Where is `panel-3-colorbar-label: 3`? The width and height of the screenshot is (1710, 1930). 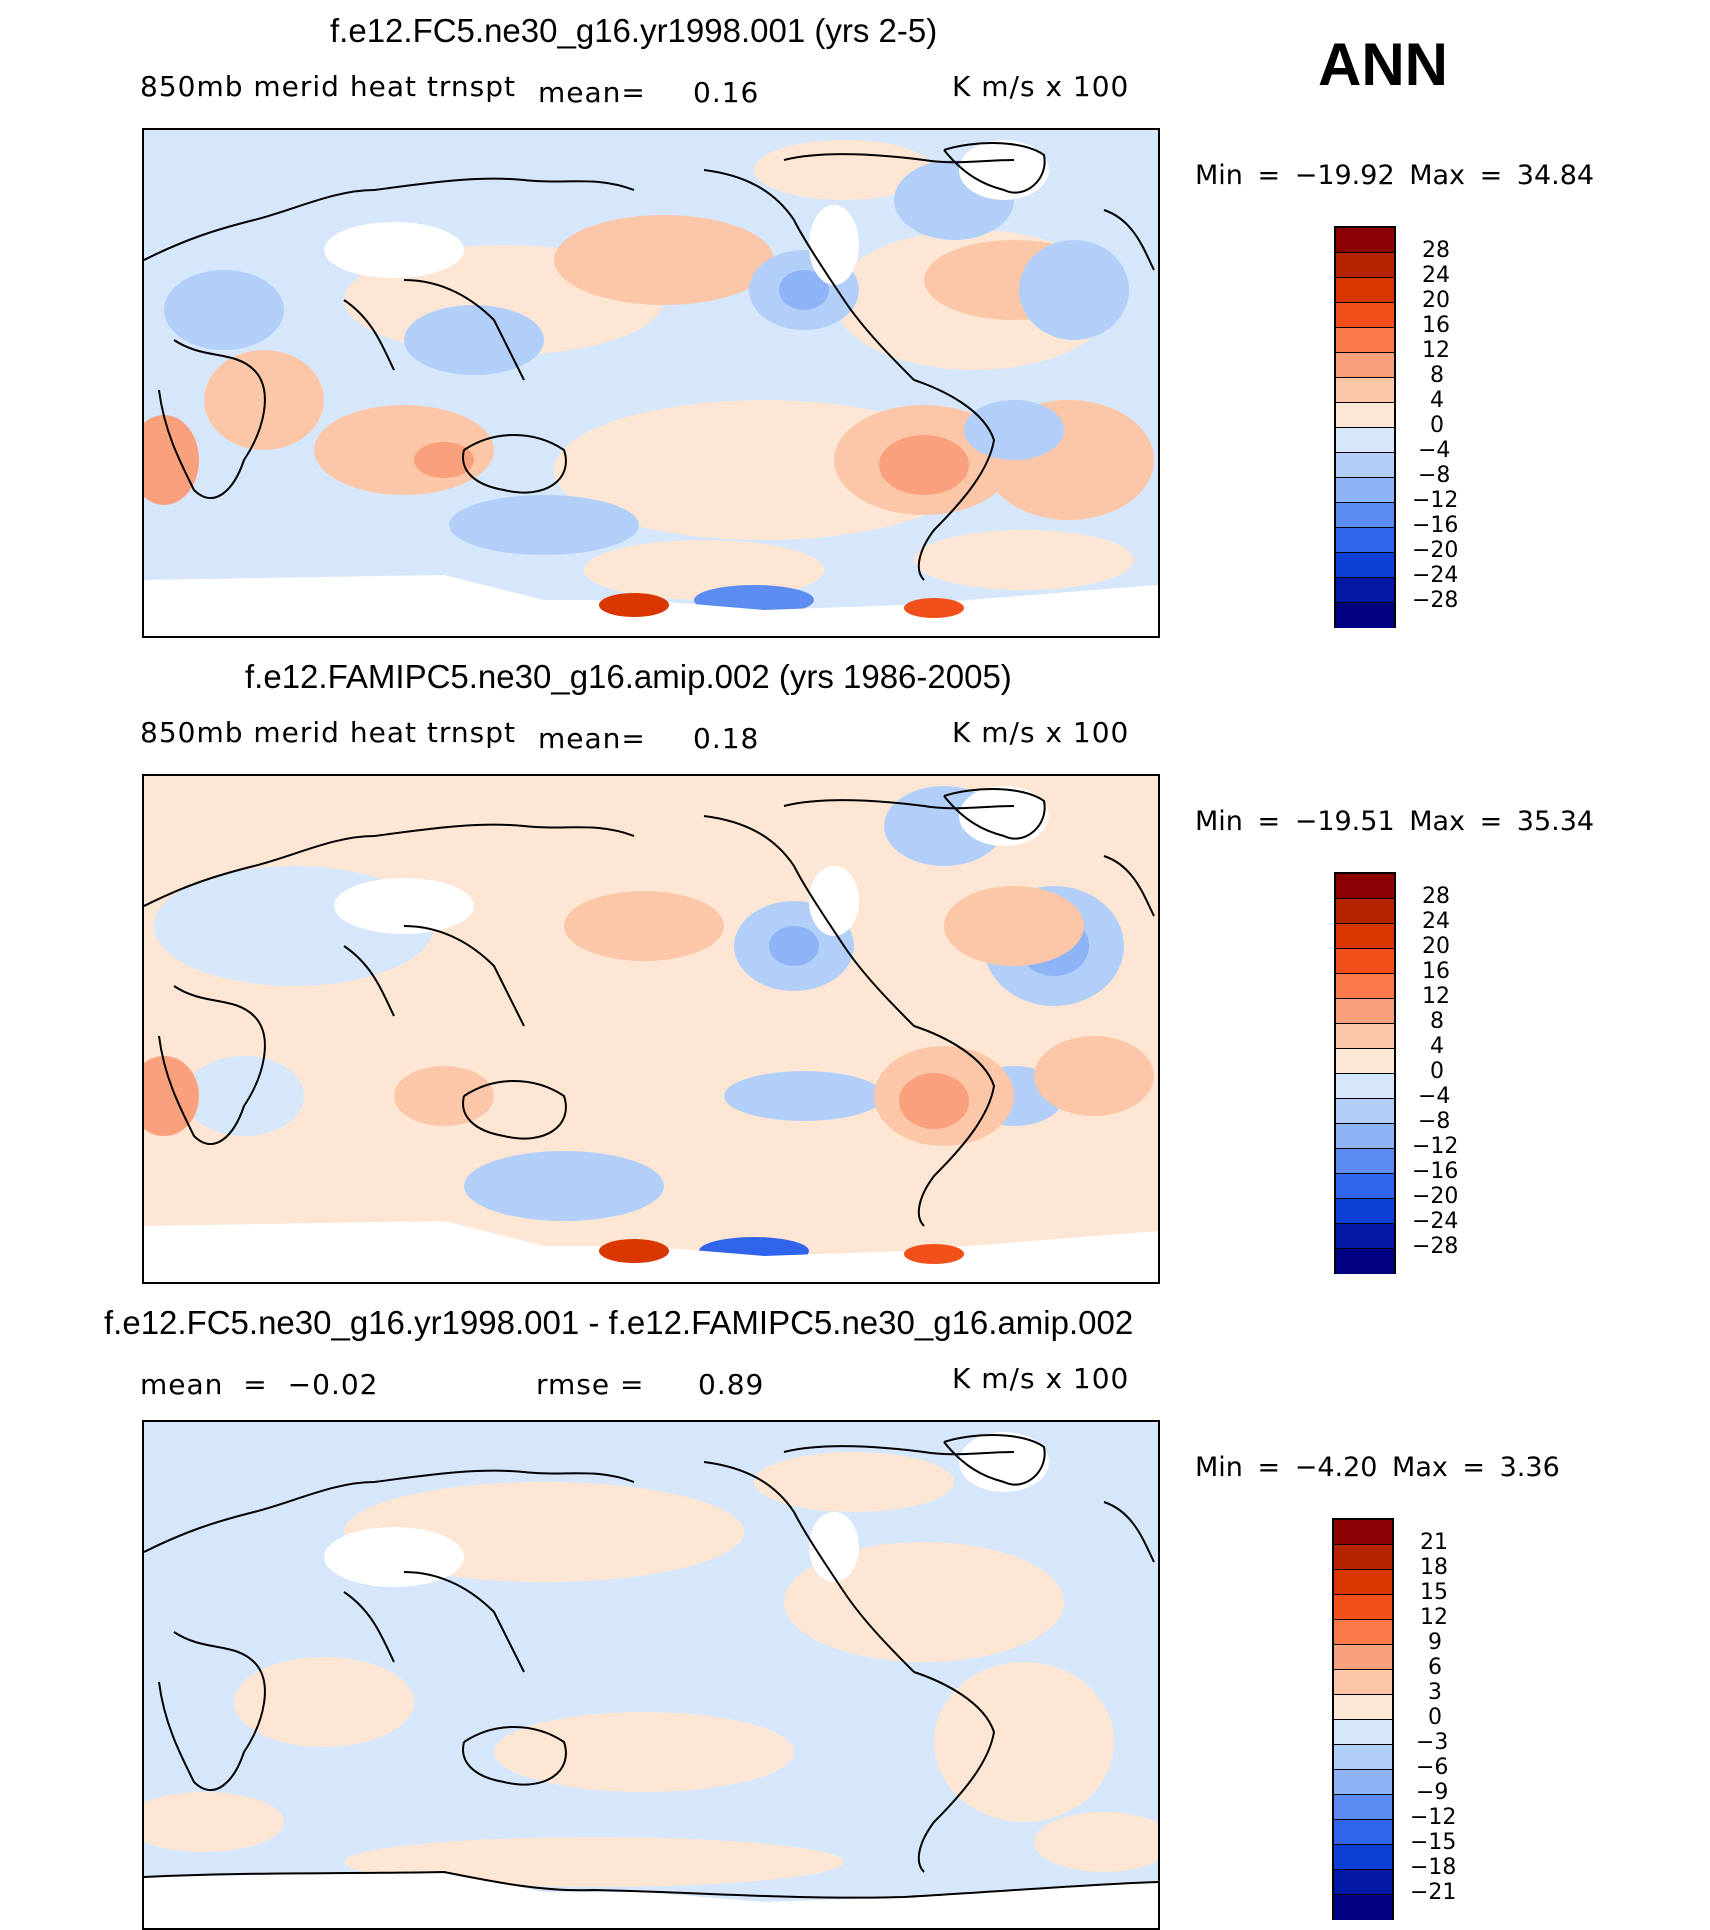 panel-3-colorbar-label: 3 is located at coordinates (1435, 1692).